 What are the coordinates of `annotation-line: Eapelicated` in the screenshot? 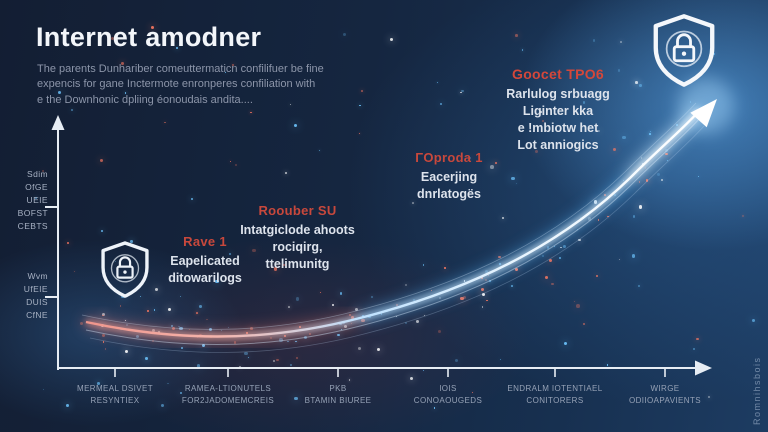 It's located at (205, 261).